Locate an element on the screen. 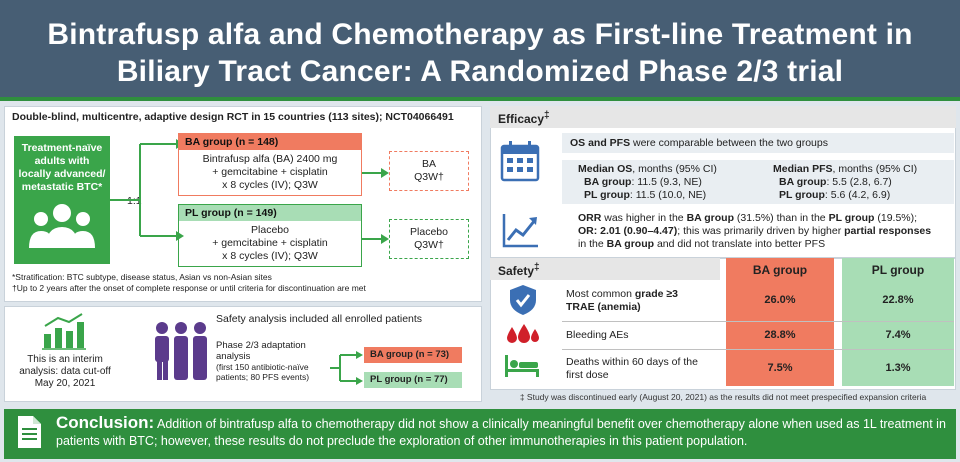  efficacy-title: Efficacy‡ is located at coordinates (723, 117).